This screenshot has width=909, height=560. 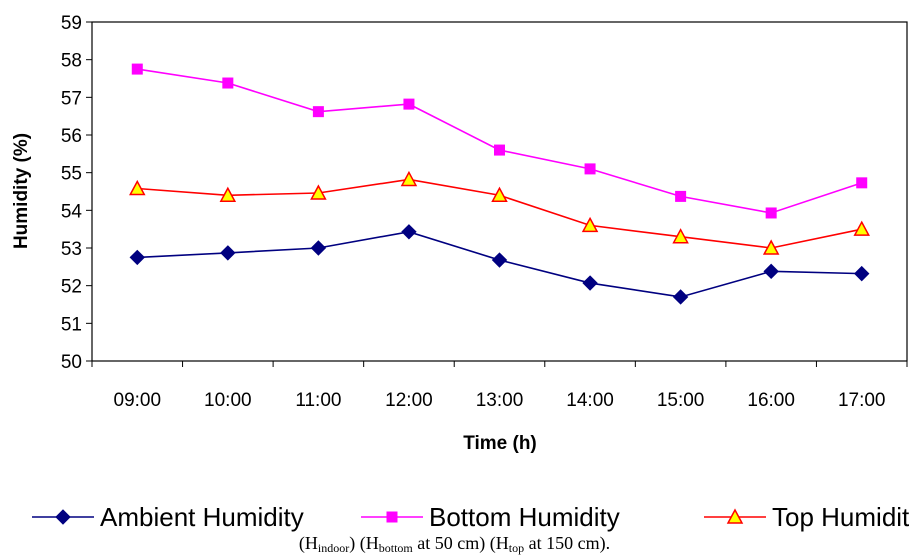 What do you see at coordinates (500, 400) in the screenshot?
I see `x-tick-label: 13:00` at bounding box center [500, 400].